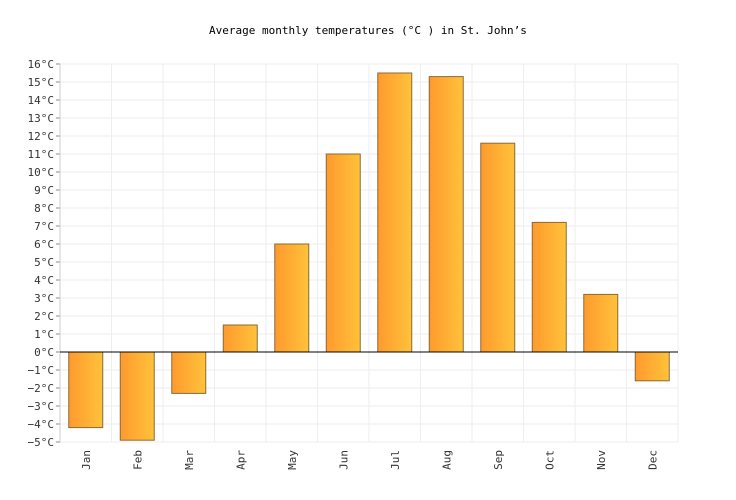  Describe the element at coordinates (601, 323) in the screenshot. I see `bar-nov` at that location.